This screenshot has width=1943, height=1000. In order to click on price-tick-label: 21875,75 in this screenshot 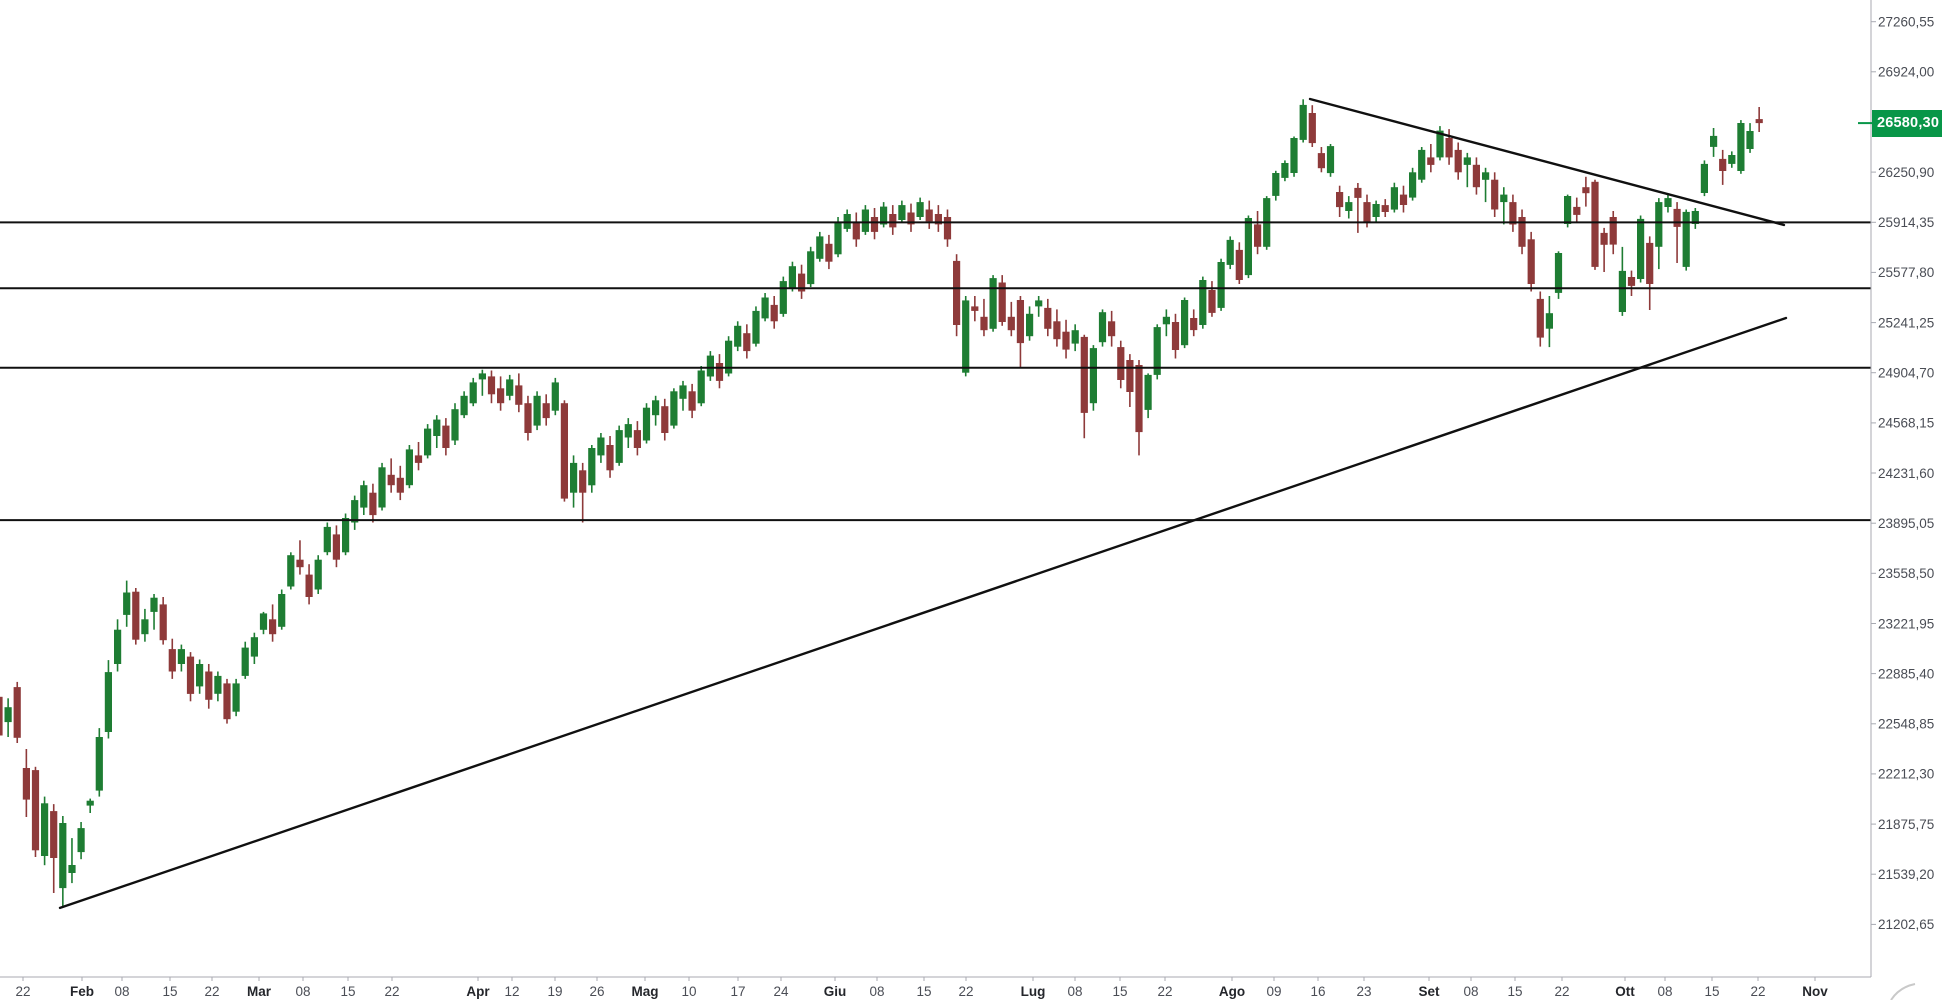, I will do `click(1906, 824)`.